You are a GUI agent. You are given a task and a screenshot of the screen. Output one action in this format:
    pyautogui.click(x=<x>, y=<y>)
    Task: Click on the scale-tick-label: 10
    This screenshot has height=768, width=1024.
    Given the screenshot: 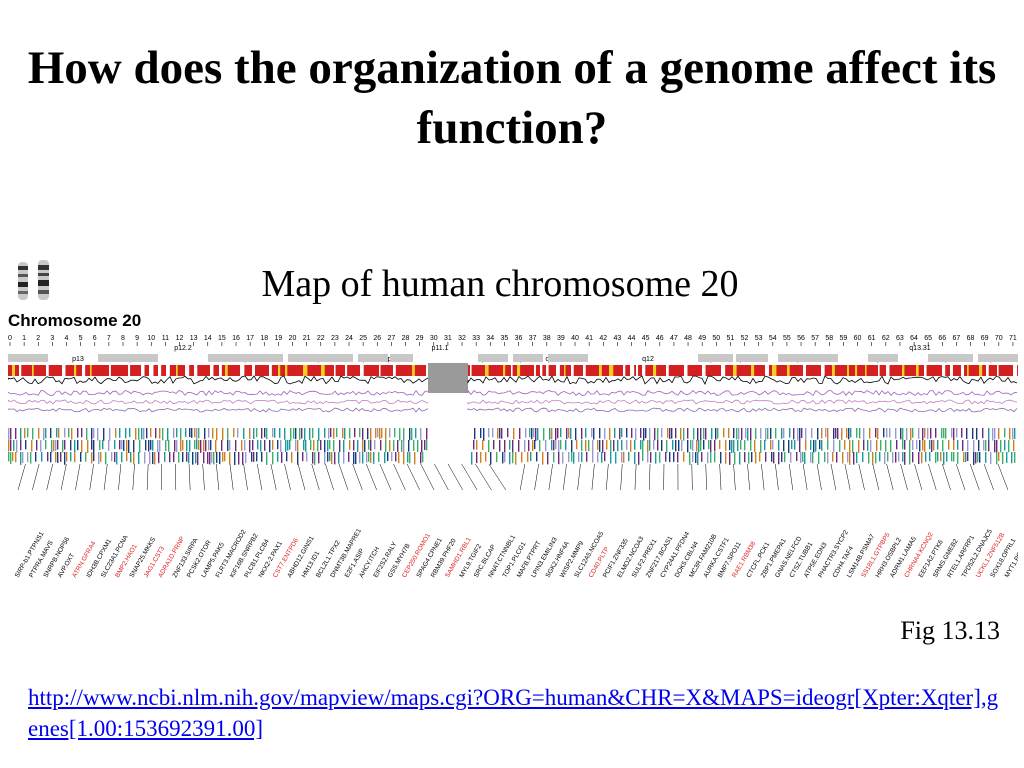 What is the action you would take?
    pyautogui.click(x=151, y=338)
    